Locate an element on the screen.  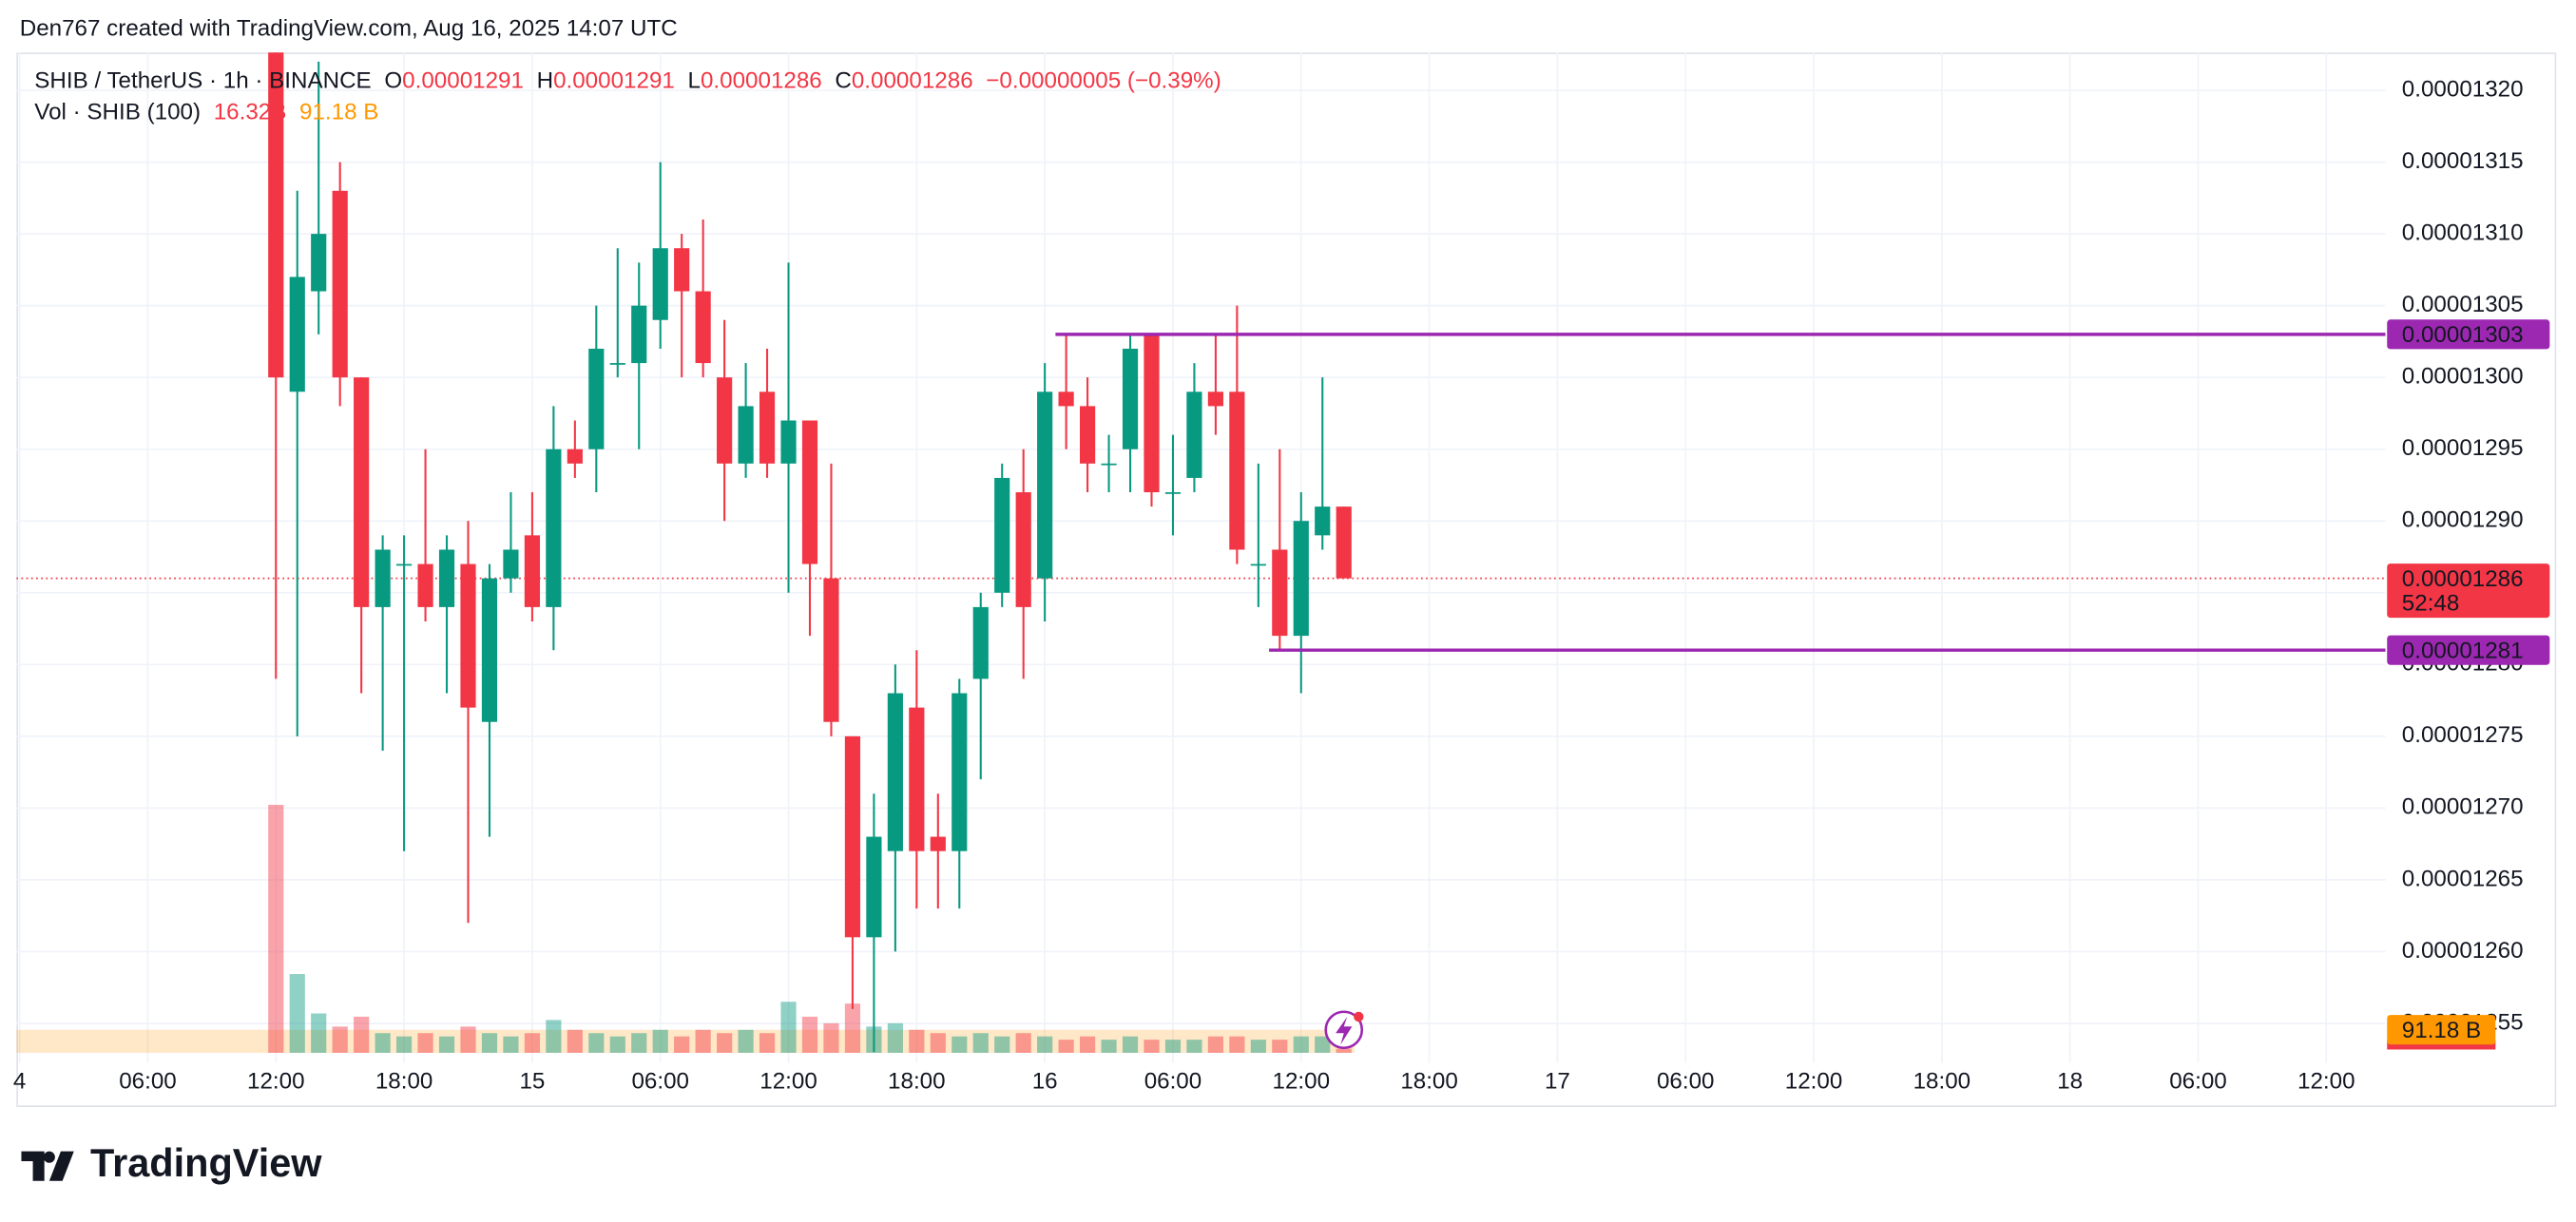
x-tick-label: 15 is located at coordinates (532, 1081).